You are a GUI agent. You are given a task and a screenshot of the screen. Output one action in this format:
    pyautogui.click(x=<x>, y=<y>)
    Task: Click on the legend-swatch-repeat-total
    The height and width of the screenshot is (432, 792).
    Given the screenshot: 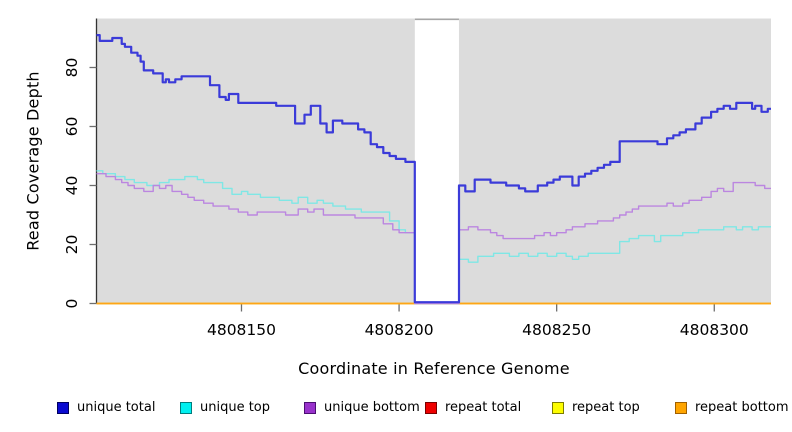 What is the action you would take?
    pyautogui.click(x=431, y=408)
    